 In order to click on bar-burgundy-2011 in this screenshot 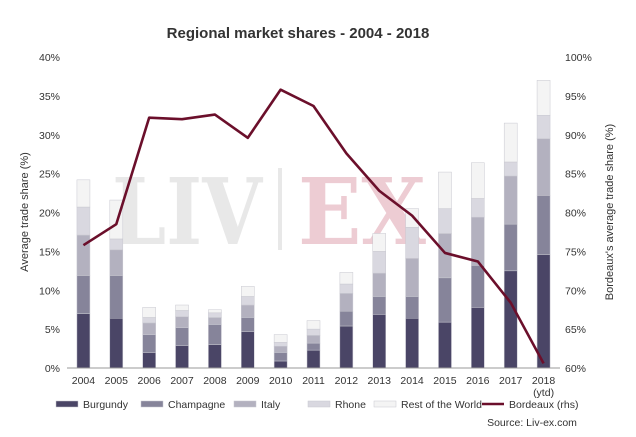, I will do `click(313, 359)`.